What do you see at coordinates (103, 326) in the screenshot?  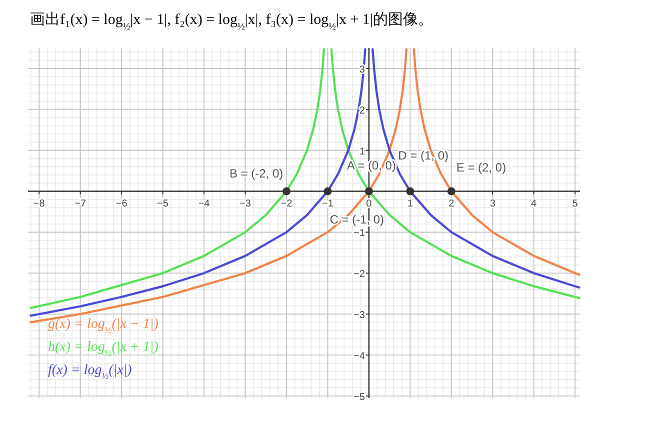 I see `series-label: g(x) = log$_{½}$(|x − 1|)` at bounding box center [103, 326].